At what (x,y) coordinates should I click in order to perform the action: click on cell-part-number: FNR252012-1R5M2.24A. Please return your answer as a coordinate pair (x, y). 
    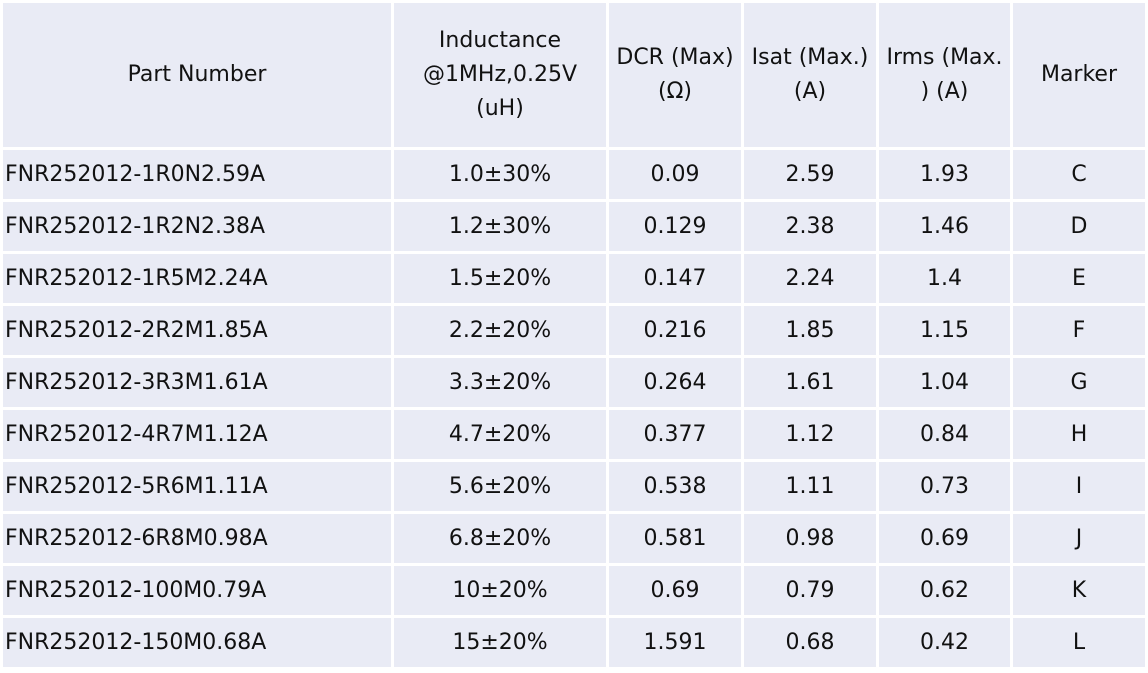
    Looking at the image, I should click on (197, 278).